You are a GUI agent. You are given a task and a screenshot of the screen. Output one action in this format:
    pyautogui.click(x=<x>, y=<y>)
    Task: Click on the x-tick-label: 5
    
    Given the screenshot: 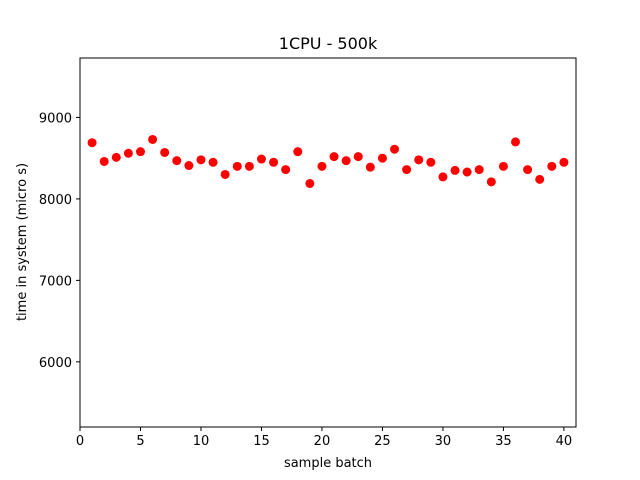 What is the action you would take?
    pyautogui.click(x=140, y=441)
    